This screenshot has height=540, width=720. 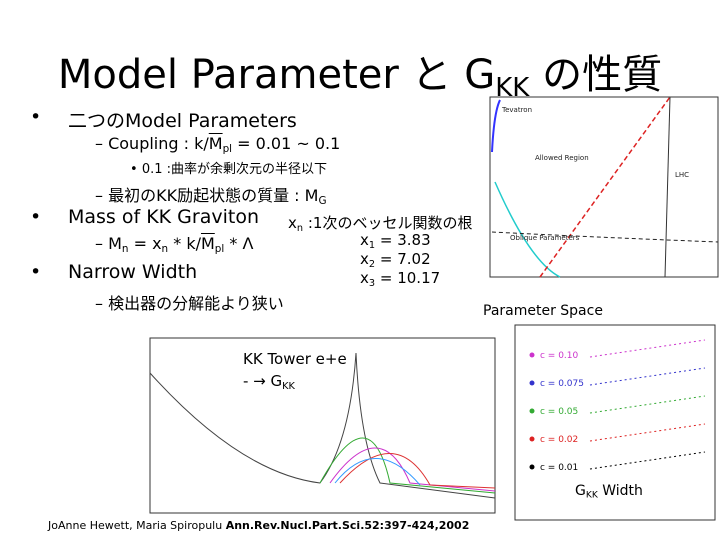 I want to click on caption: Parameter Space, so click(x=543, y=311).